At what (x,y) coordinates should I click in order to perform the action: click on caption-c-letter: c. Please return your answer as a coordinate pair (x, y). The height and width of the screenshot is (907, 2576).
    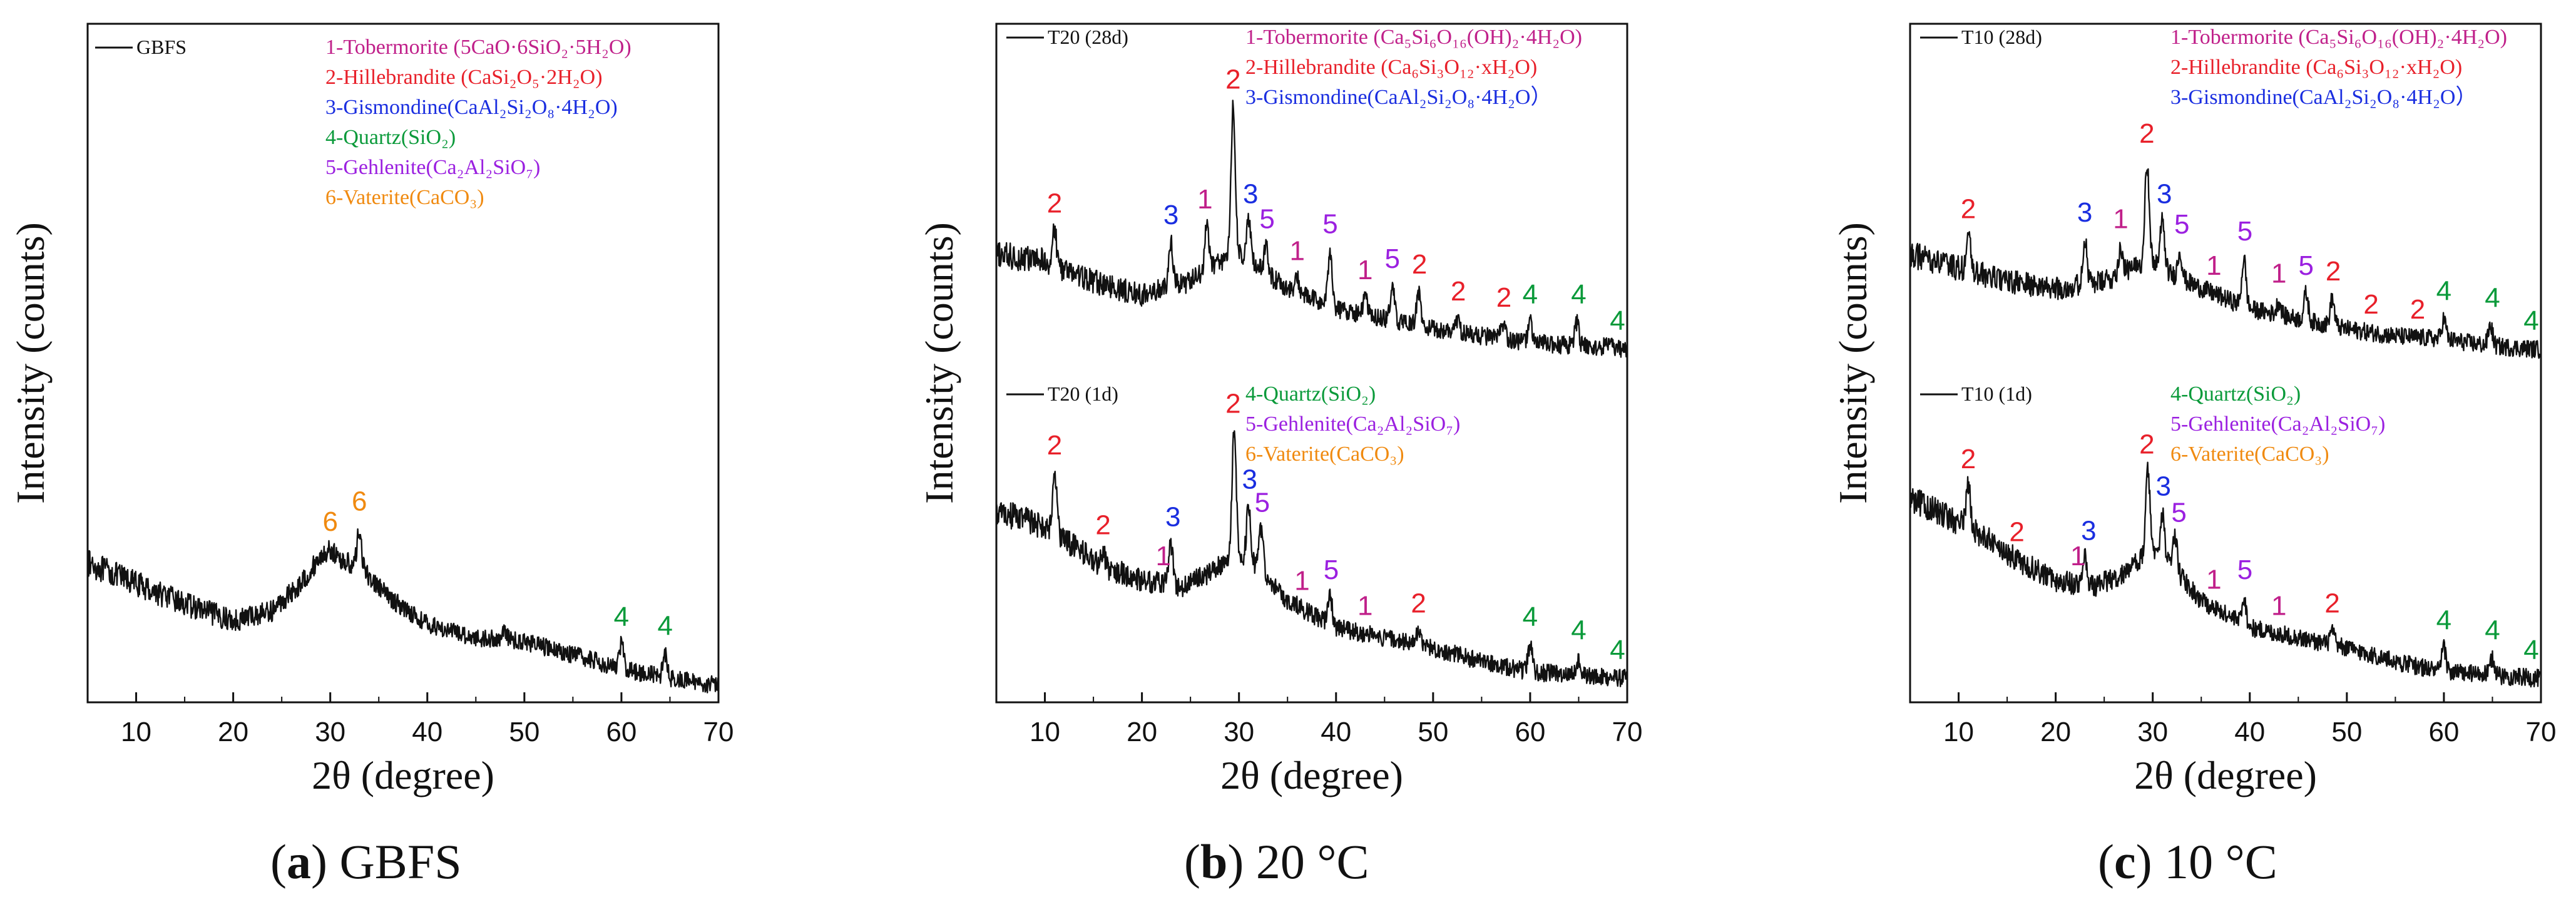
    Looking at the image, I should click on (2124, 861).